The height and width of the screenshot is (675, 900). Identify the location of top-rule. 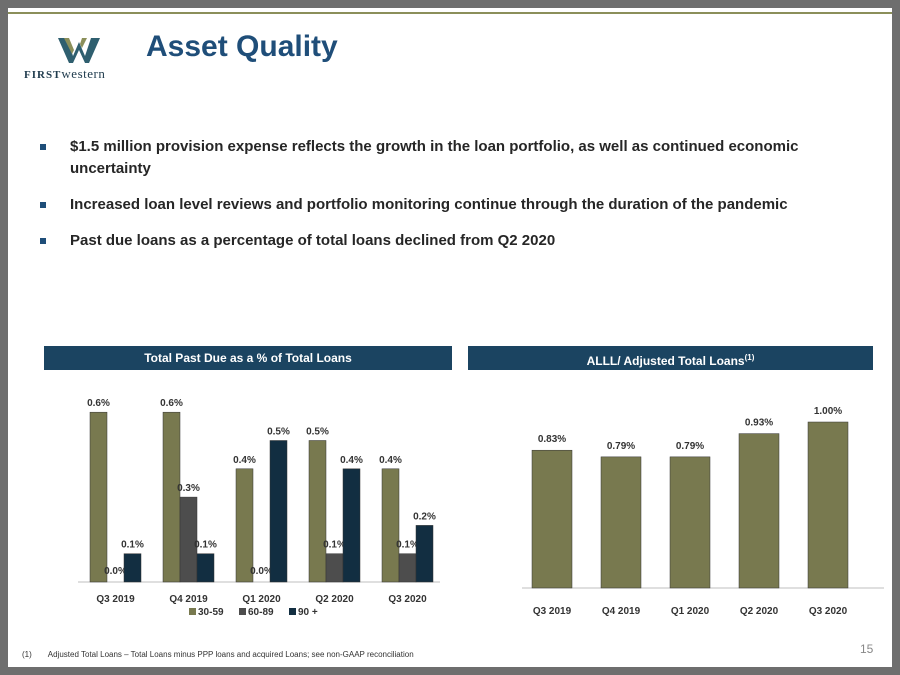
(450, 13).